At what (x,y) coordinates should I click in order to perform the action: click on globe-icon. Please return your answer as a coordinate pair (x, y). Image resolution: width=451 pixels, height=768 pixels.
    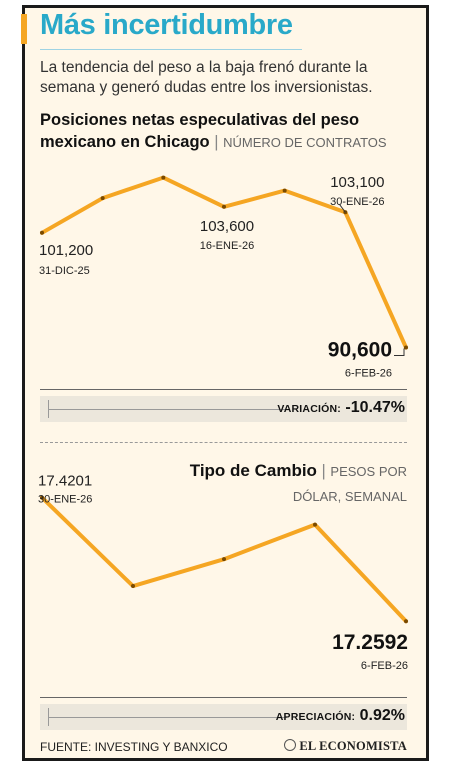
    Looking at the image, I should click on (290, 745).